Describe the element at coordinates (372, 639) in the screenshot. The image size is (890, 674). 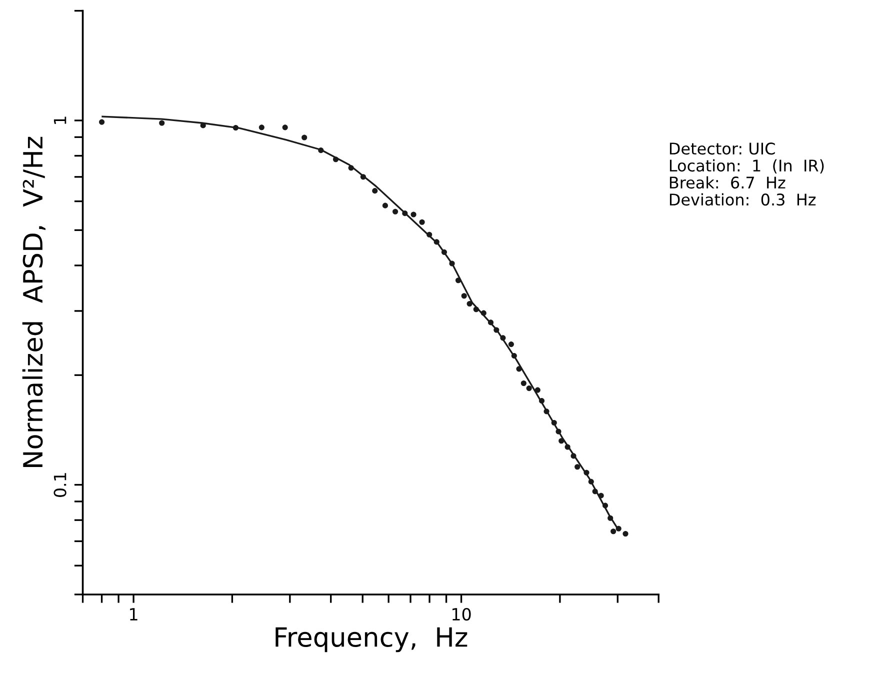
I see `x-axis-title: Frequency, Hz` at that location.